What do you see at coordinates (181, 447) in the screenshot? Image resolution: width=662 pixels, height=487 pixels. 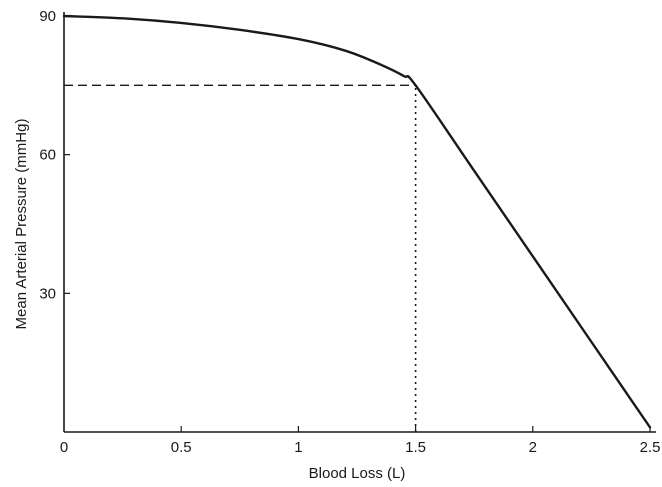 I see `x-tick-label: 0.5` at bounding box center [181, 447].